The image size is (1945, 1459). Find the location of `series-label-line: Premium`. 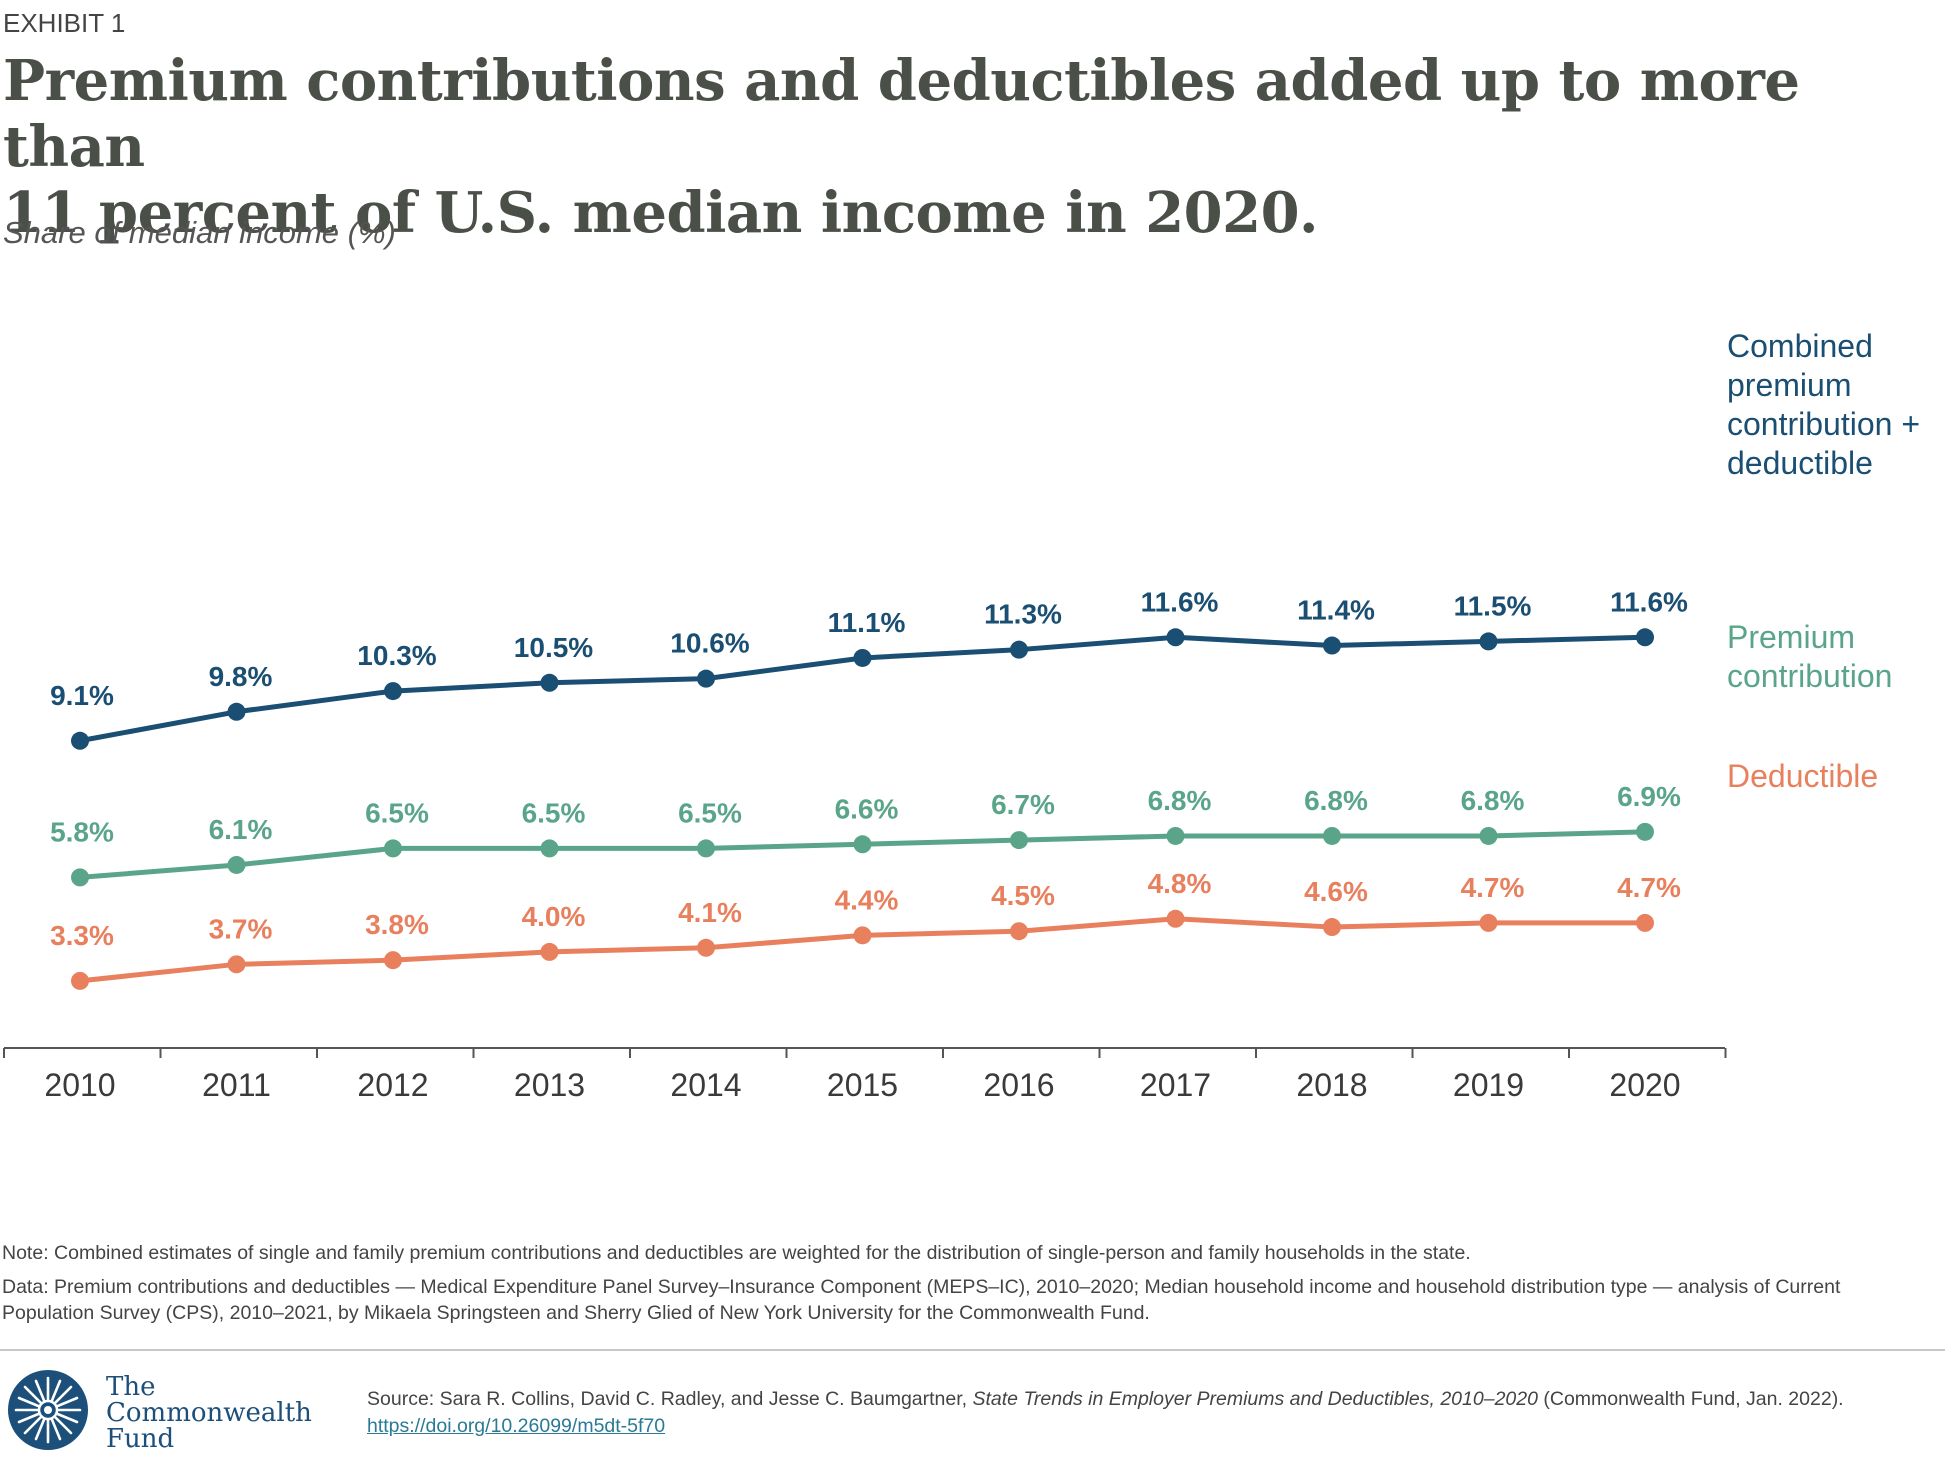

series-label-line: Premium is located at coordinates (1791, 637).